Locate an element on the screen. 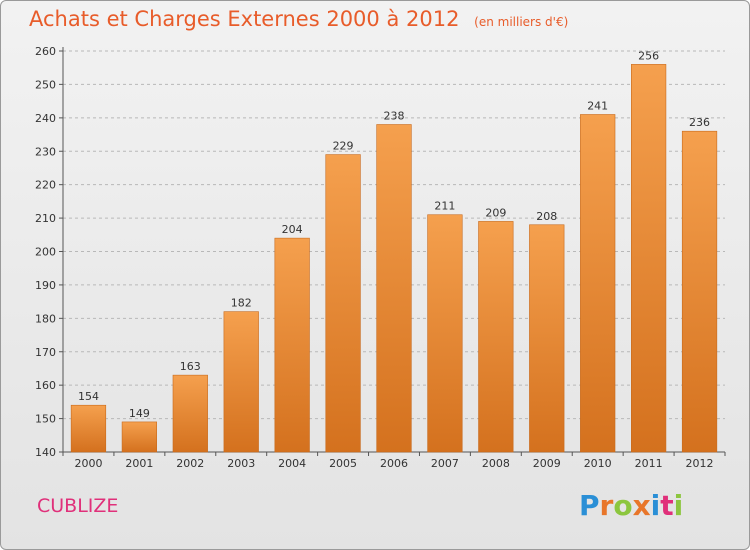 This screenshot has height=550, width=750. value-label-2002: 163 is located at coordinates (190, 366).